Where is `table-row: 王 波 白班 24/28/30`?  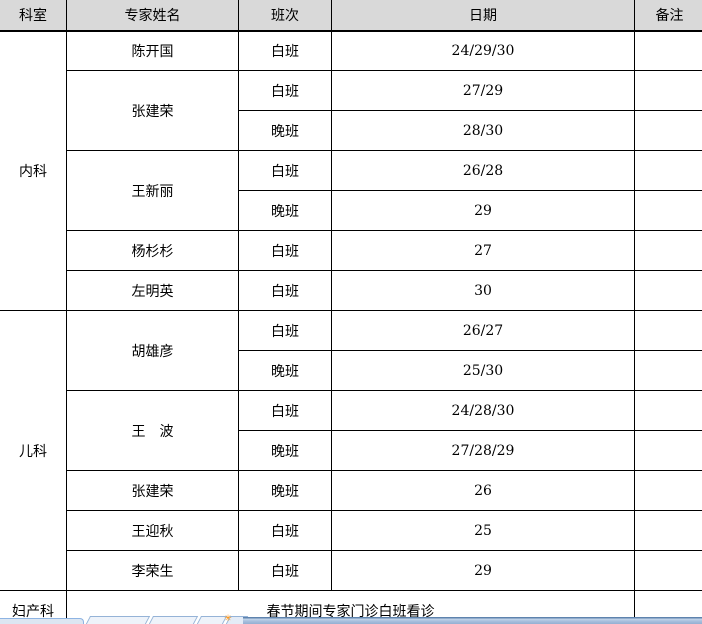
table-row: 王 波 白班 24/28/30 is located at coordinates (351, 430).